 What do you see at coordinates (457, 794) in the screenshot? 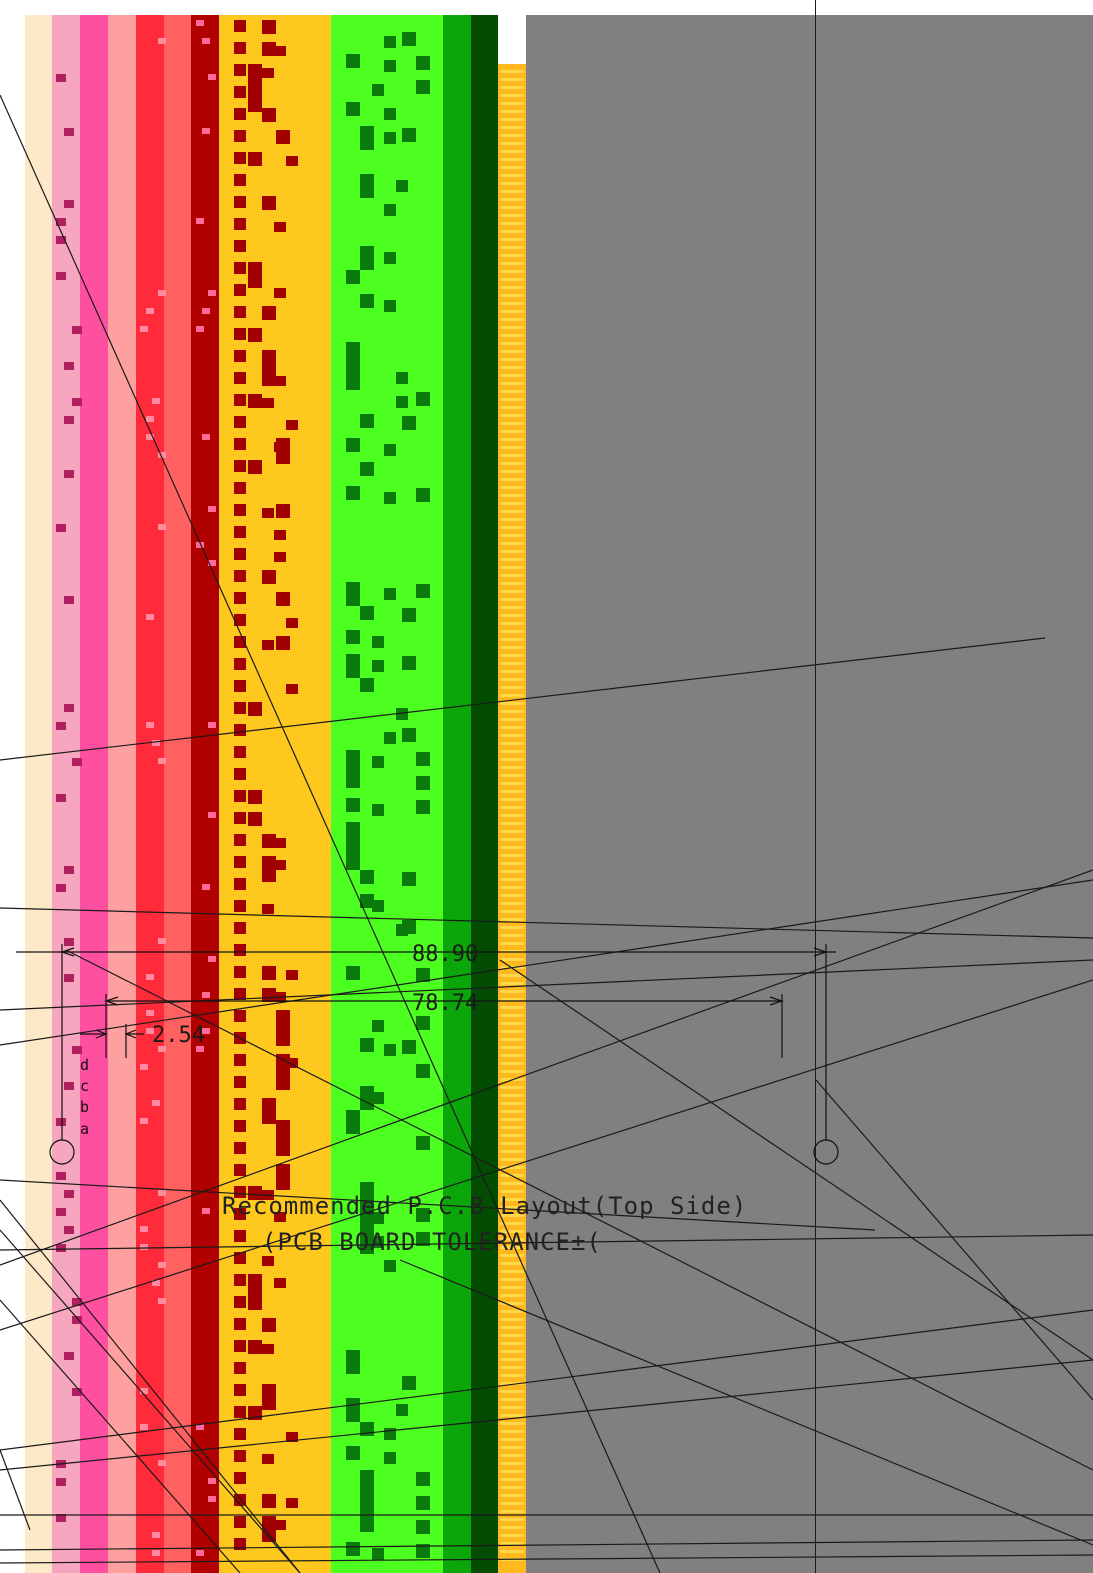
I see `band-green` at bounding box center [457, 794].